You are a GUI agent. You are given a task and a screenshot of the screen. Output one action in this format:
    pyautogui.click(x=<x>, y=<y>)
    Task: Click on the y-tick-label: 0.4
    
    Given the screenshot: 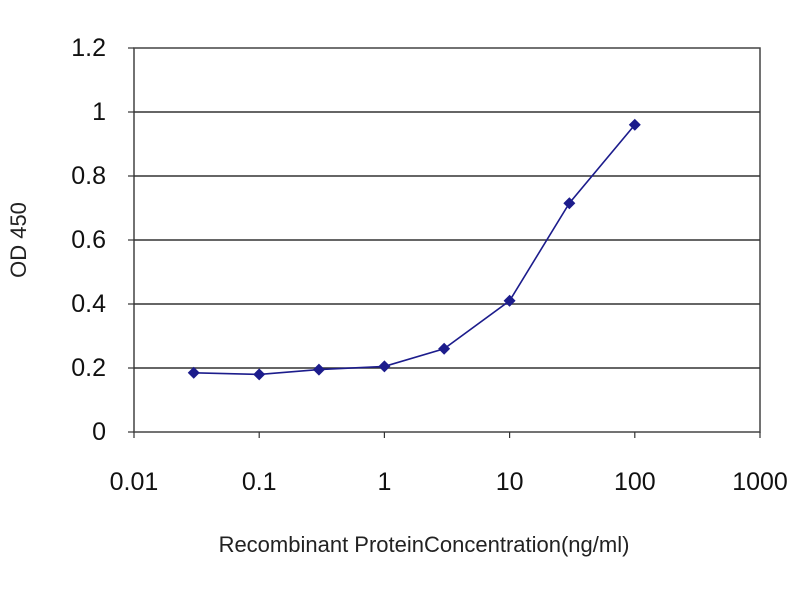 What is the action you would take?
    pyautogui.click(x=88, y=304)
    